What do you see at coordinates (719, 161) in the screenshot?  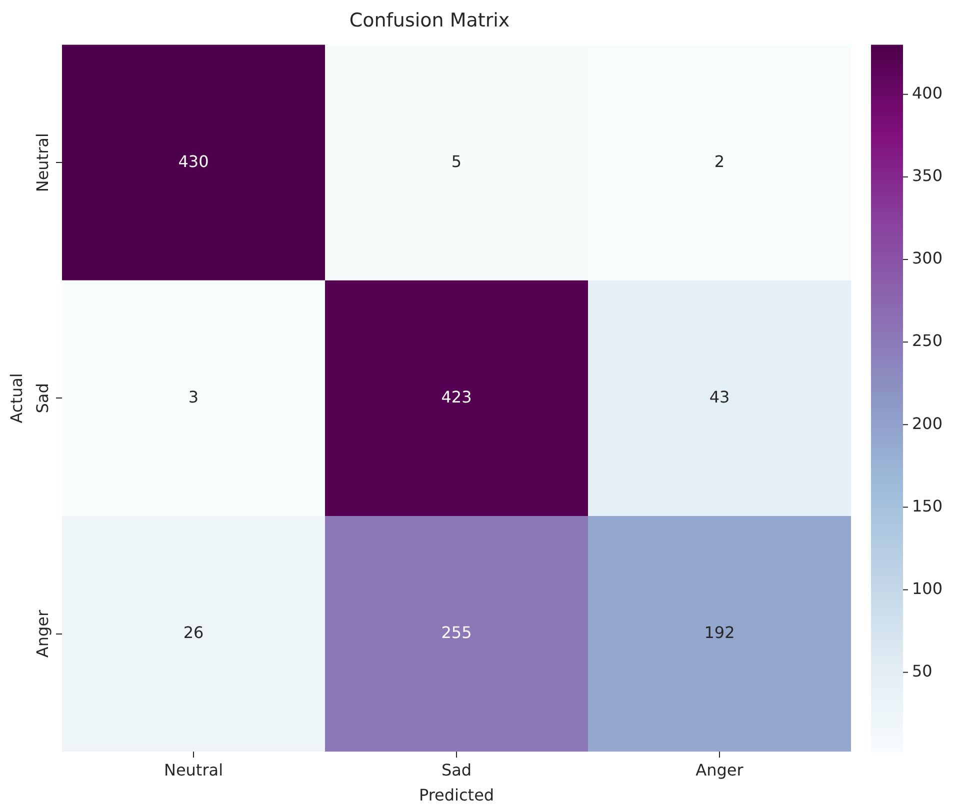 I see `data-label: 2` at bounding box center [719, 161].